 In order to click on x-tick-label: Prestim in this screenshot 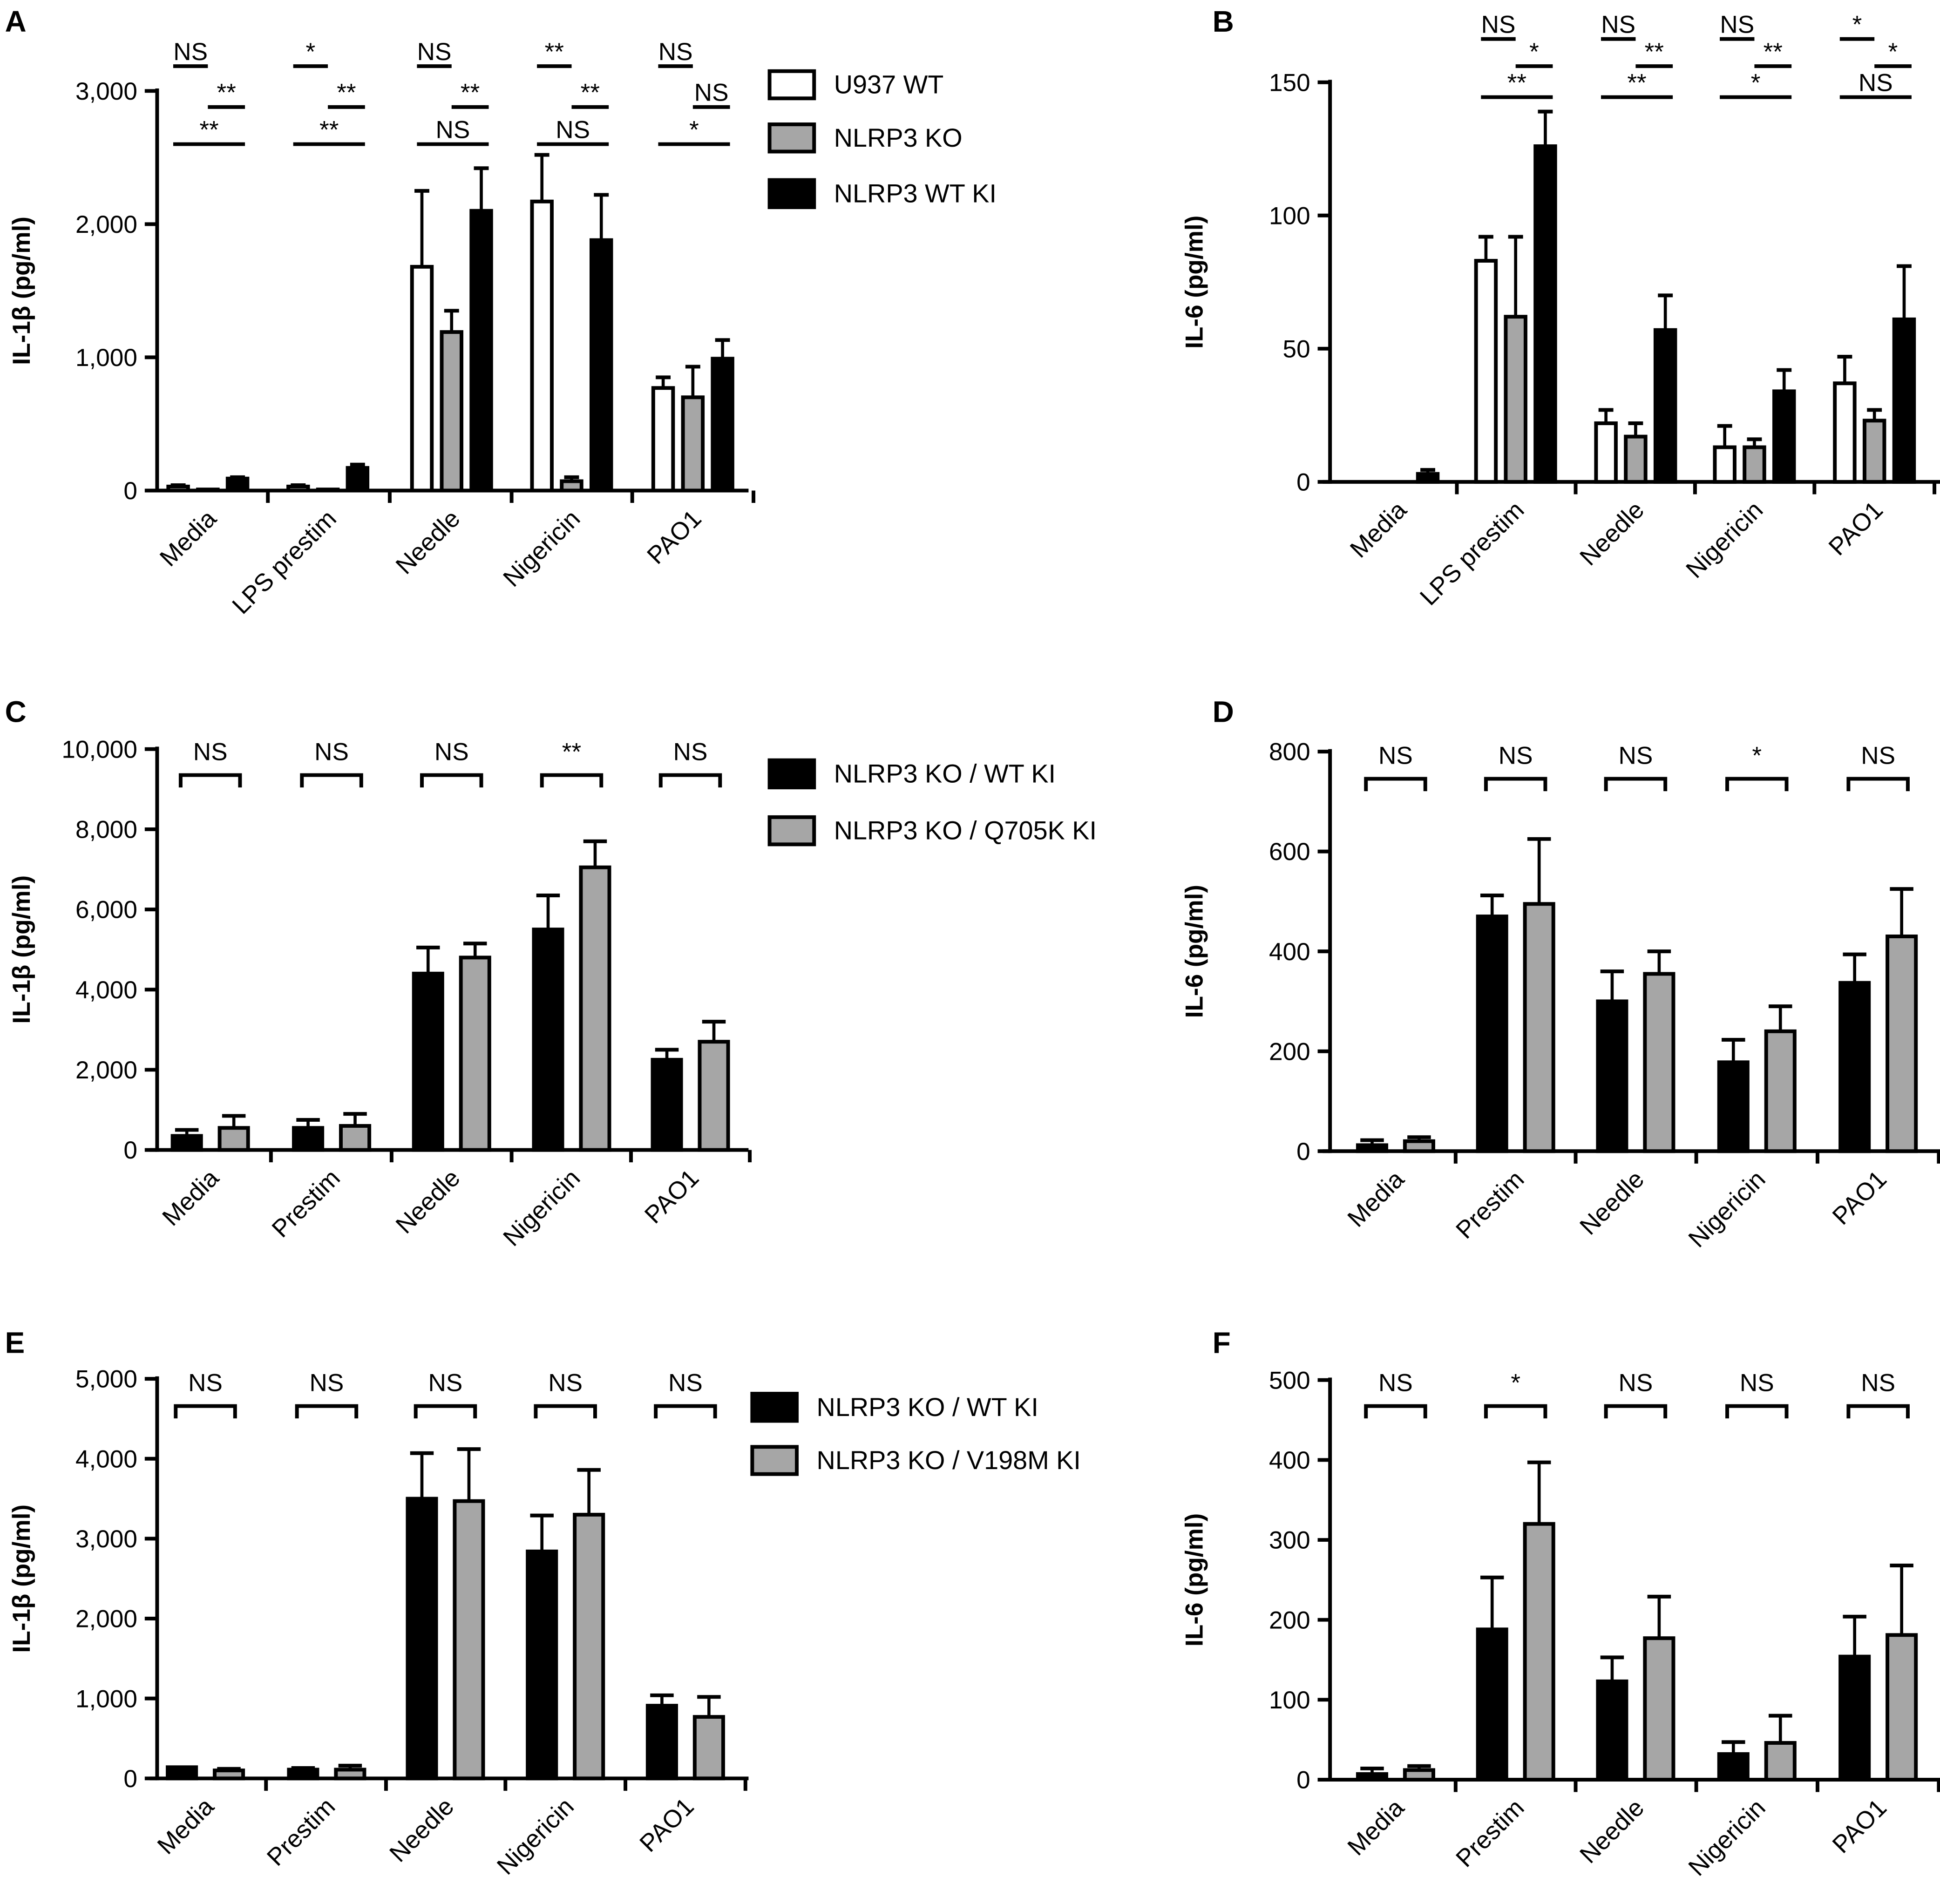, I will do `click(306, 1203)`.